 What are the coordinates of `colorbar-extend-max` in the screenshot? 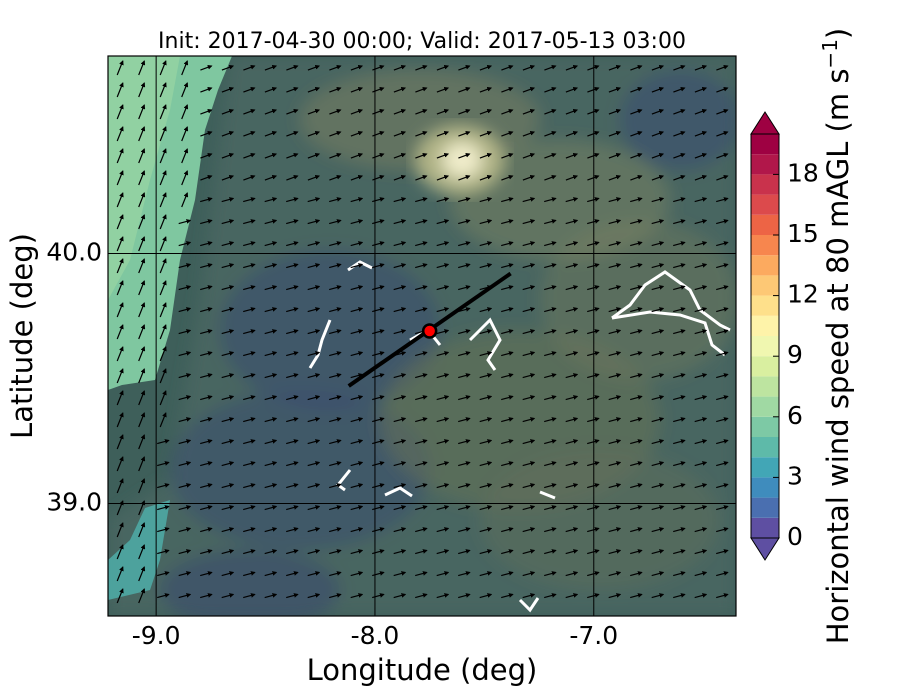 It's located at (765, 123).